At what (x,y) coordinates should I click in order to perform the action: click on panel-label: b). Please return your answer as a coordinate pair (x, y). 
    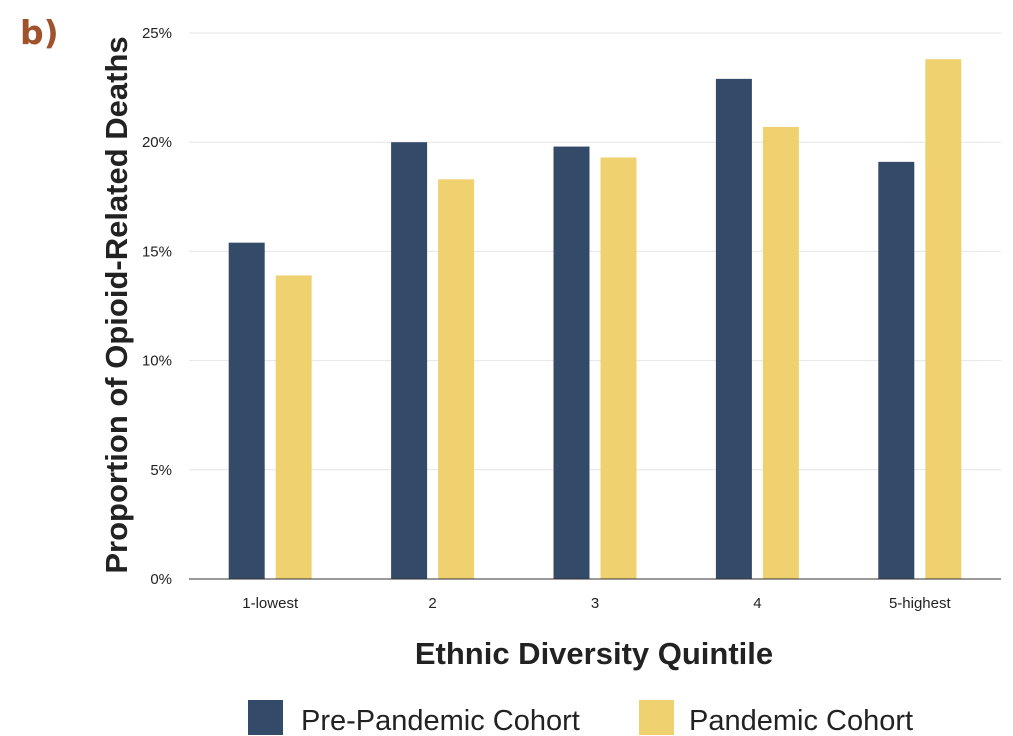
    Looking at the image, I should click on (39, 32).